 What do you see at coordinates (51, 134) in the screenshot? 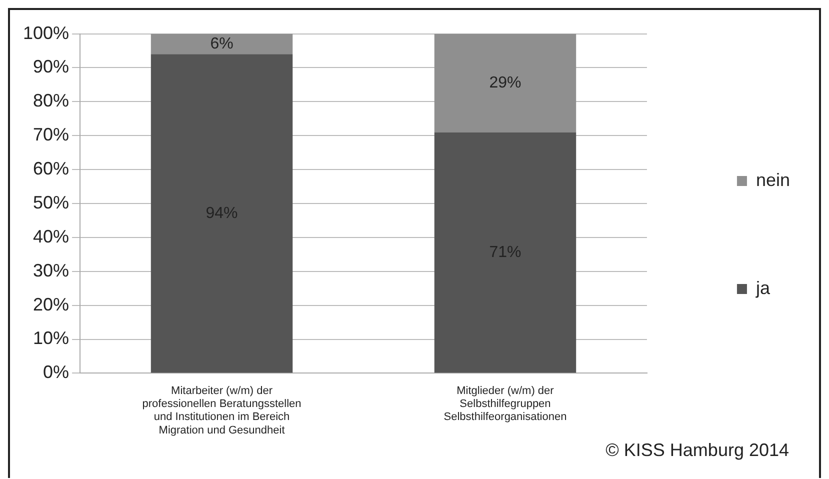
I see `y-tick-label: 70%` at bounding box center [51, 134].